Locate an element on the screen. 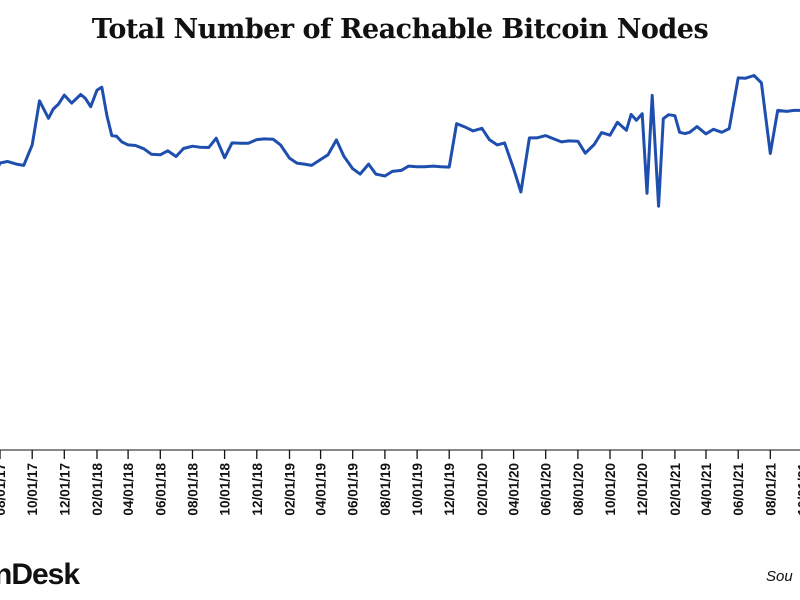 This screenshot has width=800, height=600. x-tick-label: 06/01/21 is located at coordinates (738, 489).